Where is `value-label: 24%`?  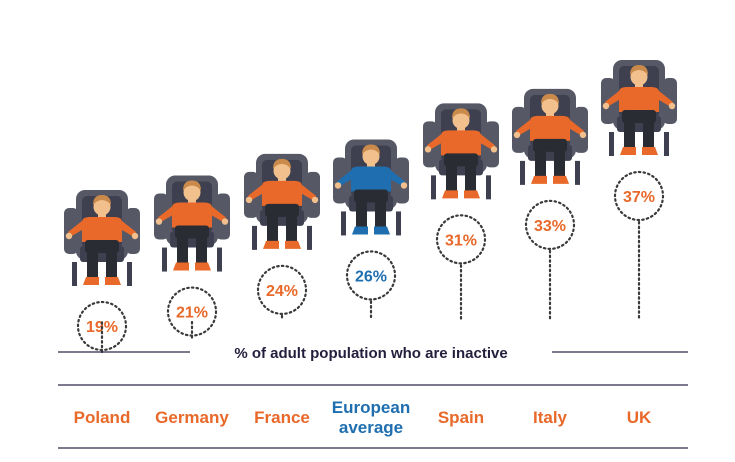 value-label: 24% is located at coordinates (282, 291).